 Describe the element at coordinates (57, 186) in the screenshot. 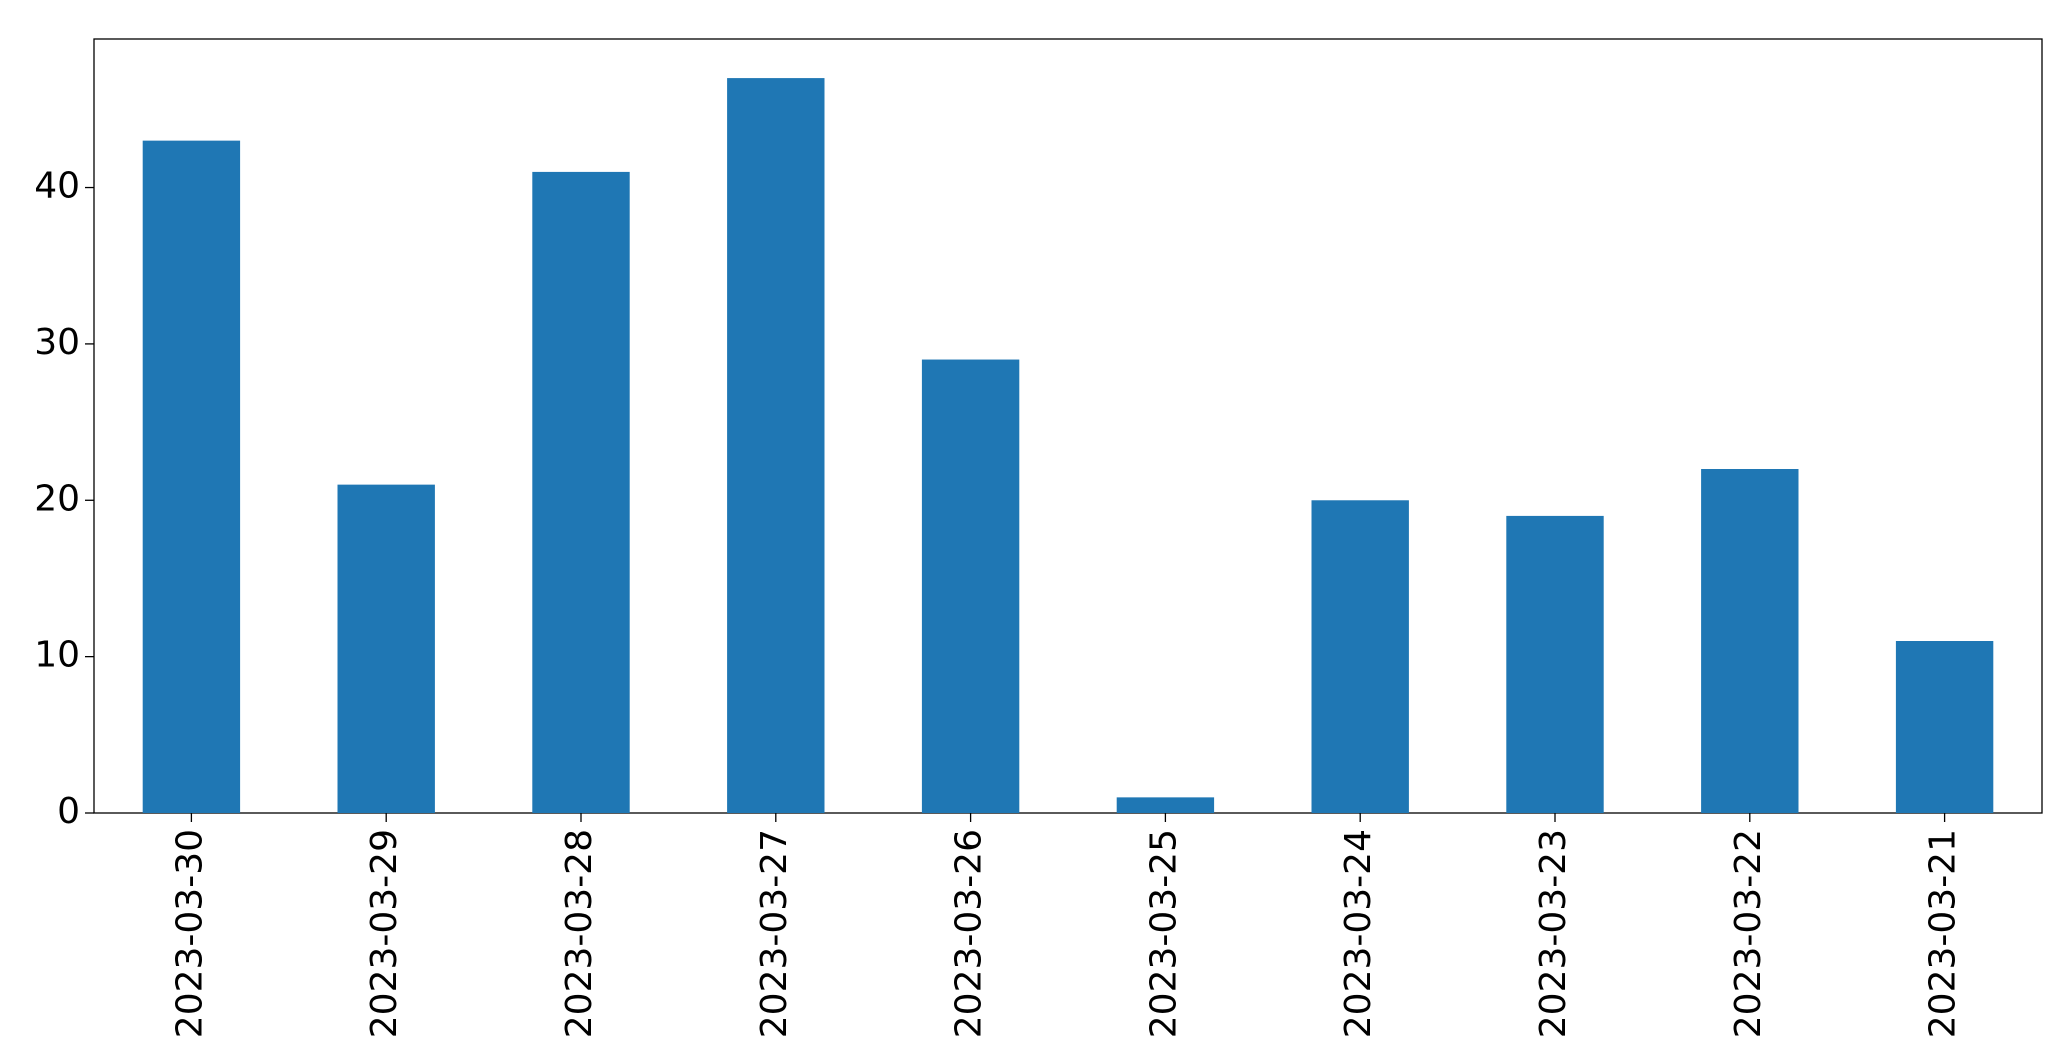

I see `y-tick-label: 40` at that location.